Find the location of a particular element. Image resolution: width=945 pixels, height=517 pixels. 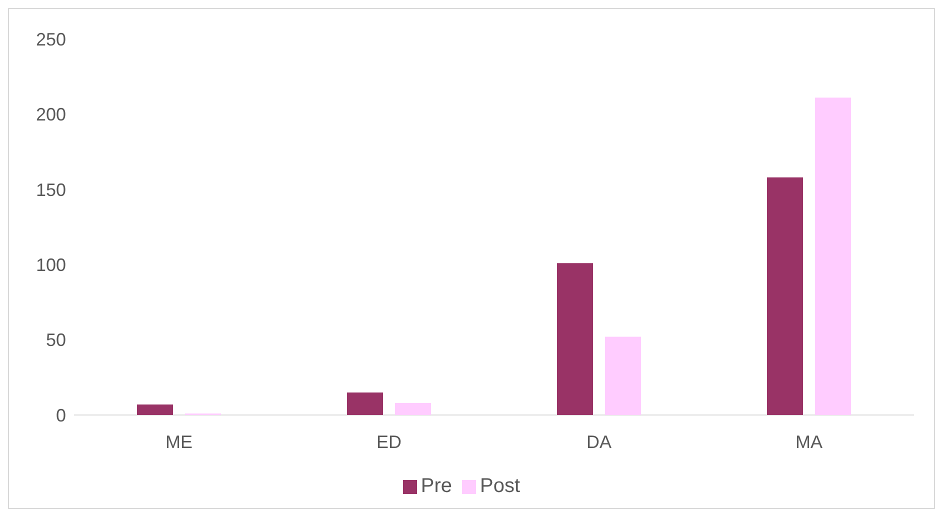

y-tick-label: 0 is located at coordinates (61, 415).